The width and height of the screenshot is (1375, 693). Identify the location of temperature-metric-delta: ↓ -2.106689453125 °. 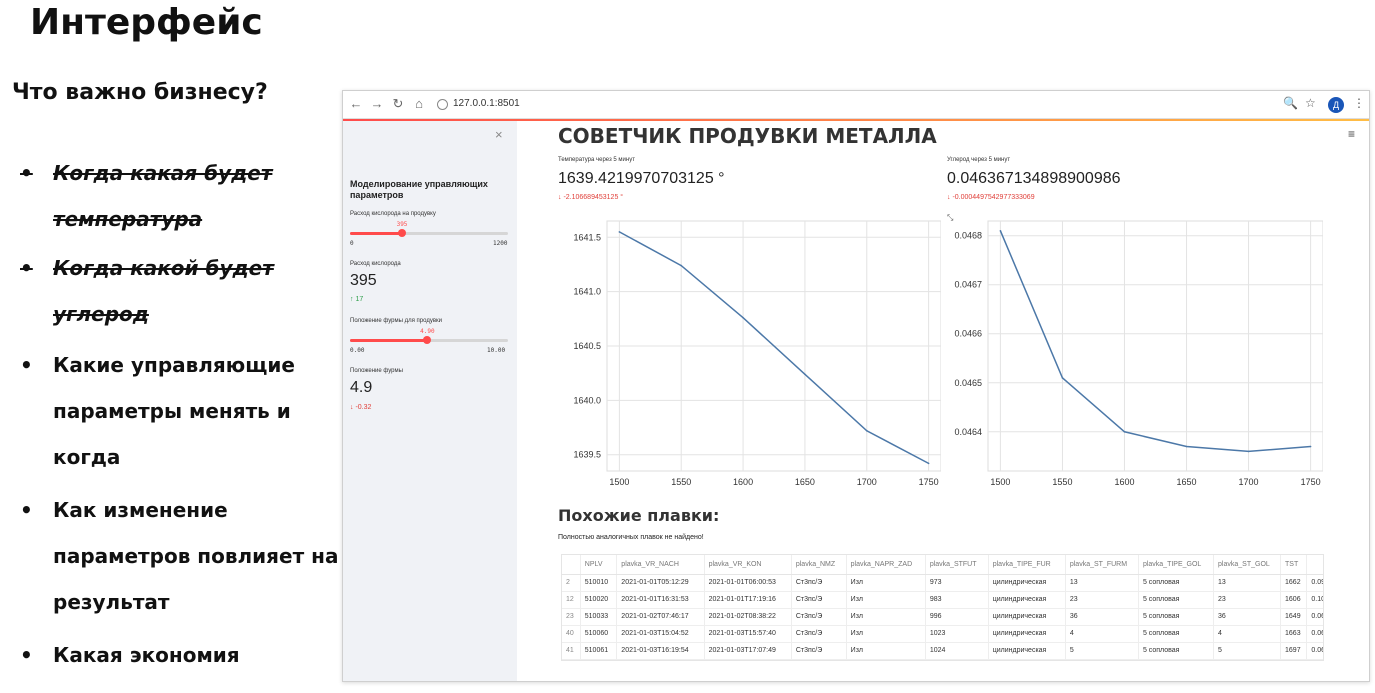
(591, 197).